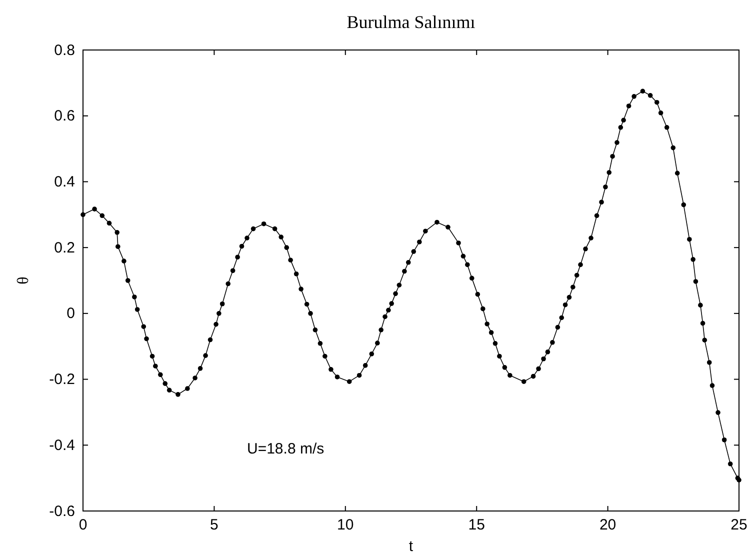 This screenshot has height=556, width=748. Describe the element at coordinates (214, 525) in the screenshot. I see `x-tick-label: 5` at that location.